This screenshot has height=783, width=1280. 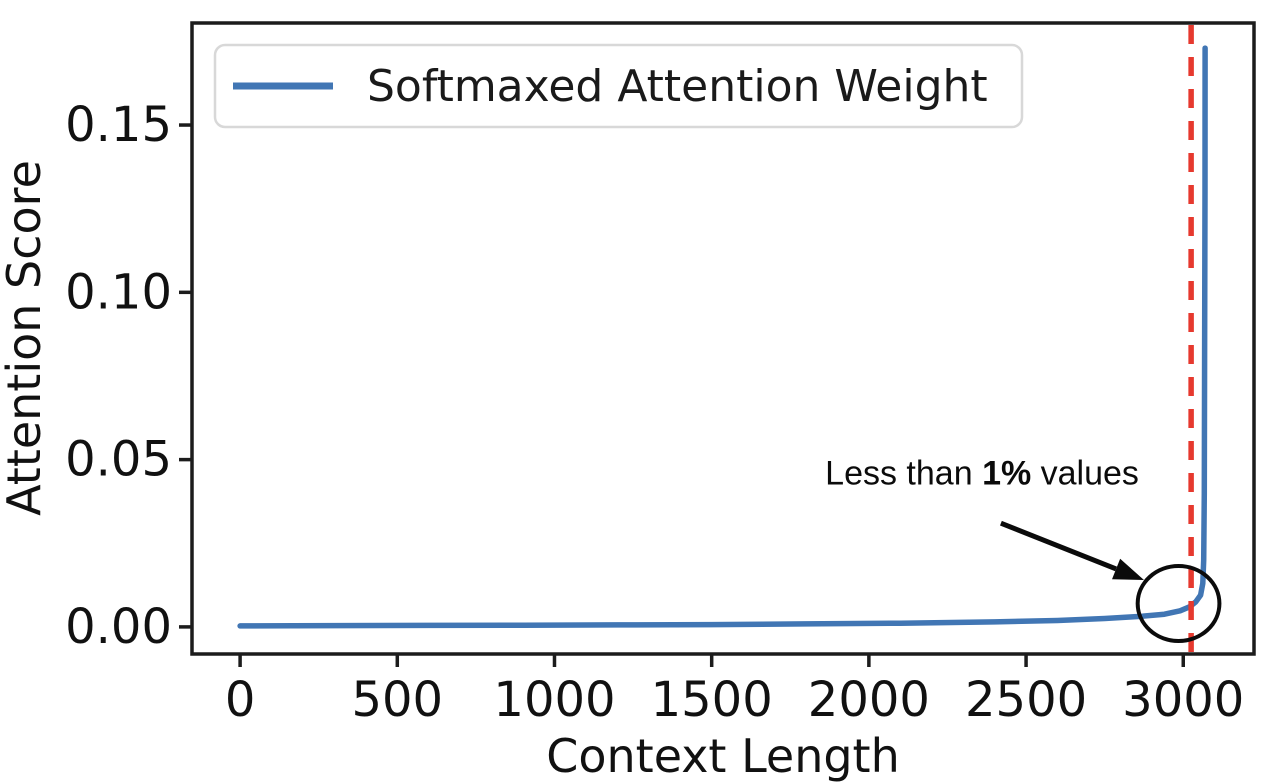 What do you see at coordinates (1183, 700) in the screenshot?
I see `x-tick-label: 3000` at bounding box center [1183, 700].